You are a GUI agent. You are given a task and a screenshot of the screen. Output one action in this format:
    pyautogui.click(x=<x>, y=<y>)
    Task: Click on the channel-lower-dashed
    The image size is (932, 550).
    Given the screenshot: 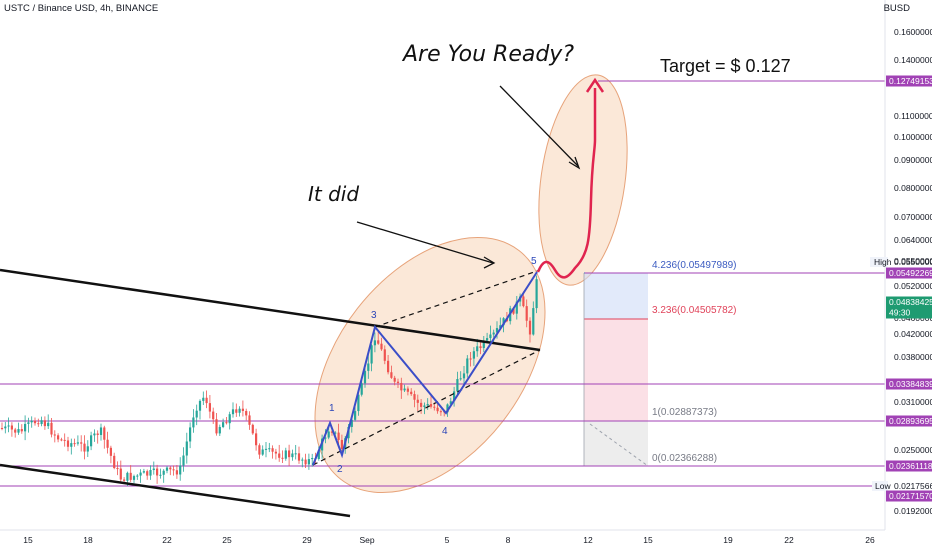 What is the action you would take?
    pyautogui.click(x=426, y=407)
    